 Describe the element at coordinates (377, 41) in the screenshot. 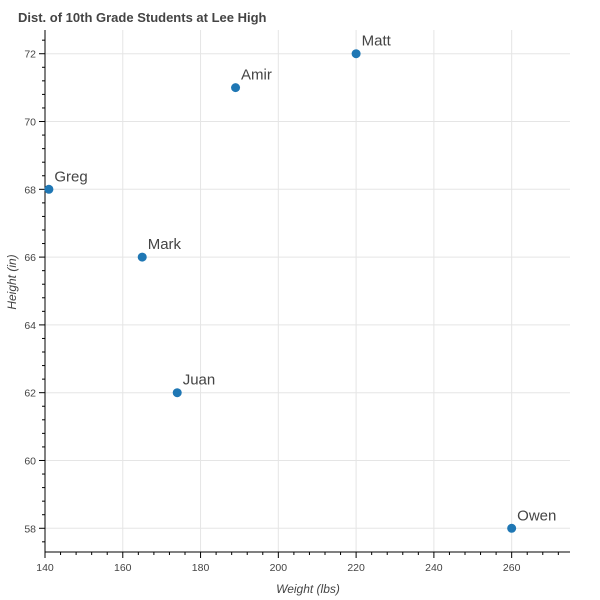

I see `point-label: Matt` at that location.